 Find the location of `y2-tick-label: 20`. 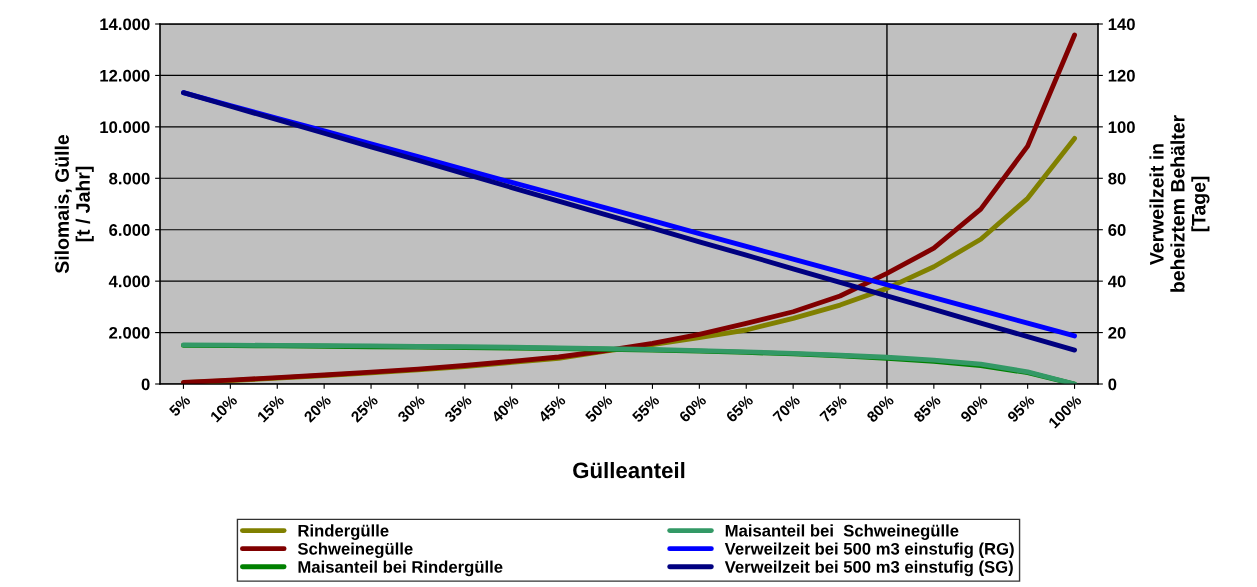

y2-tick-label: 20 is located at coordinates (1117, 332).